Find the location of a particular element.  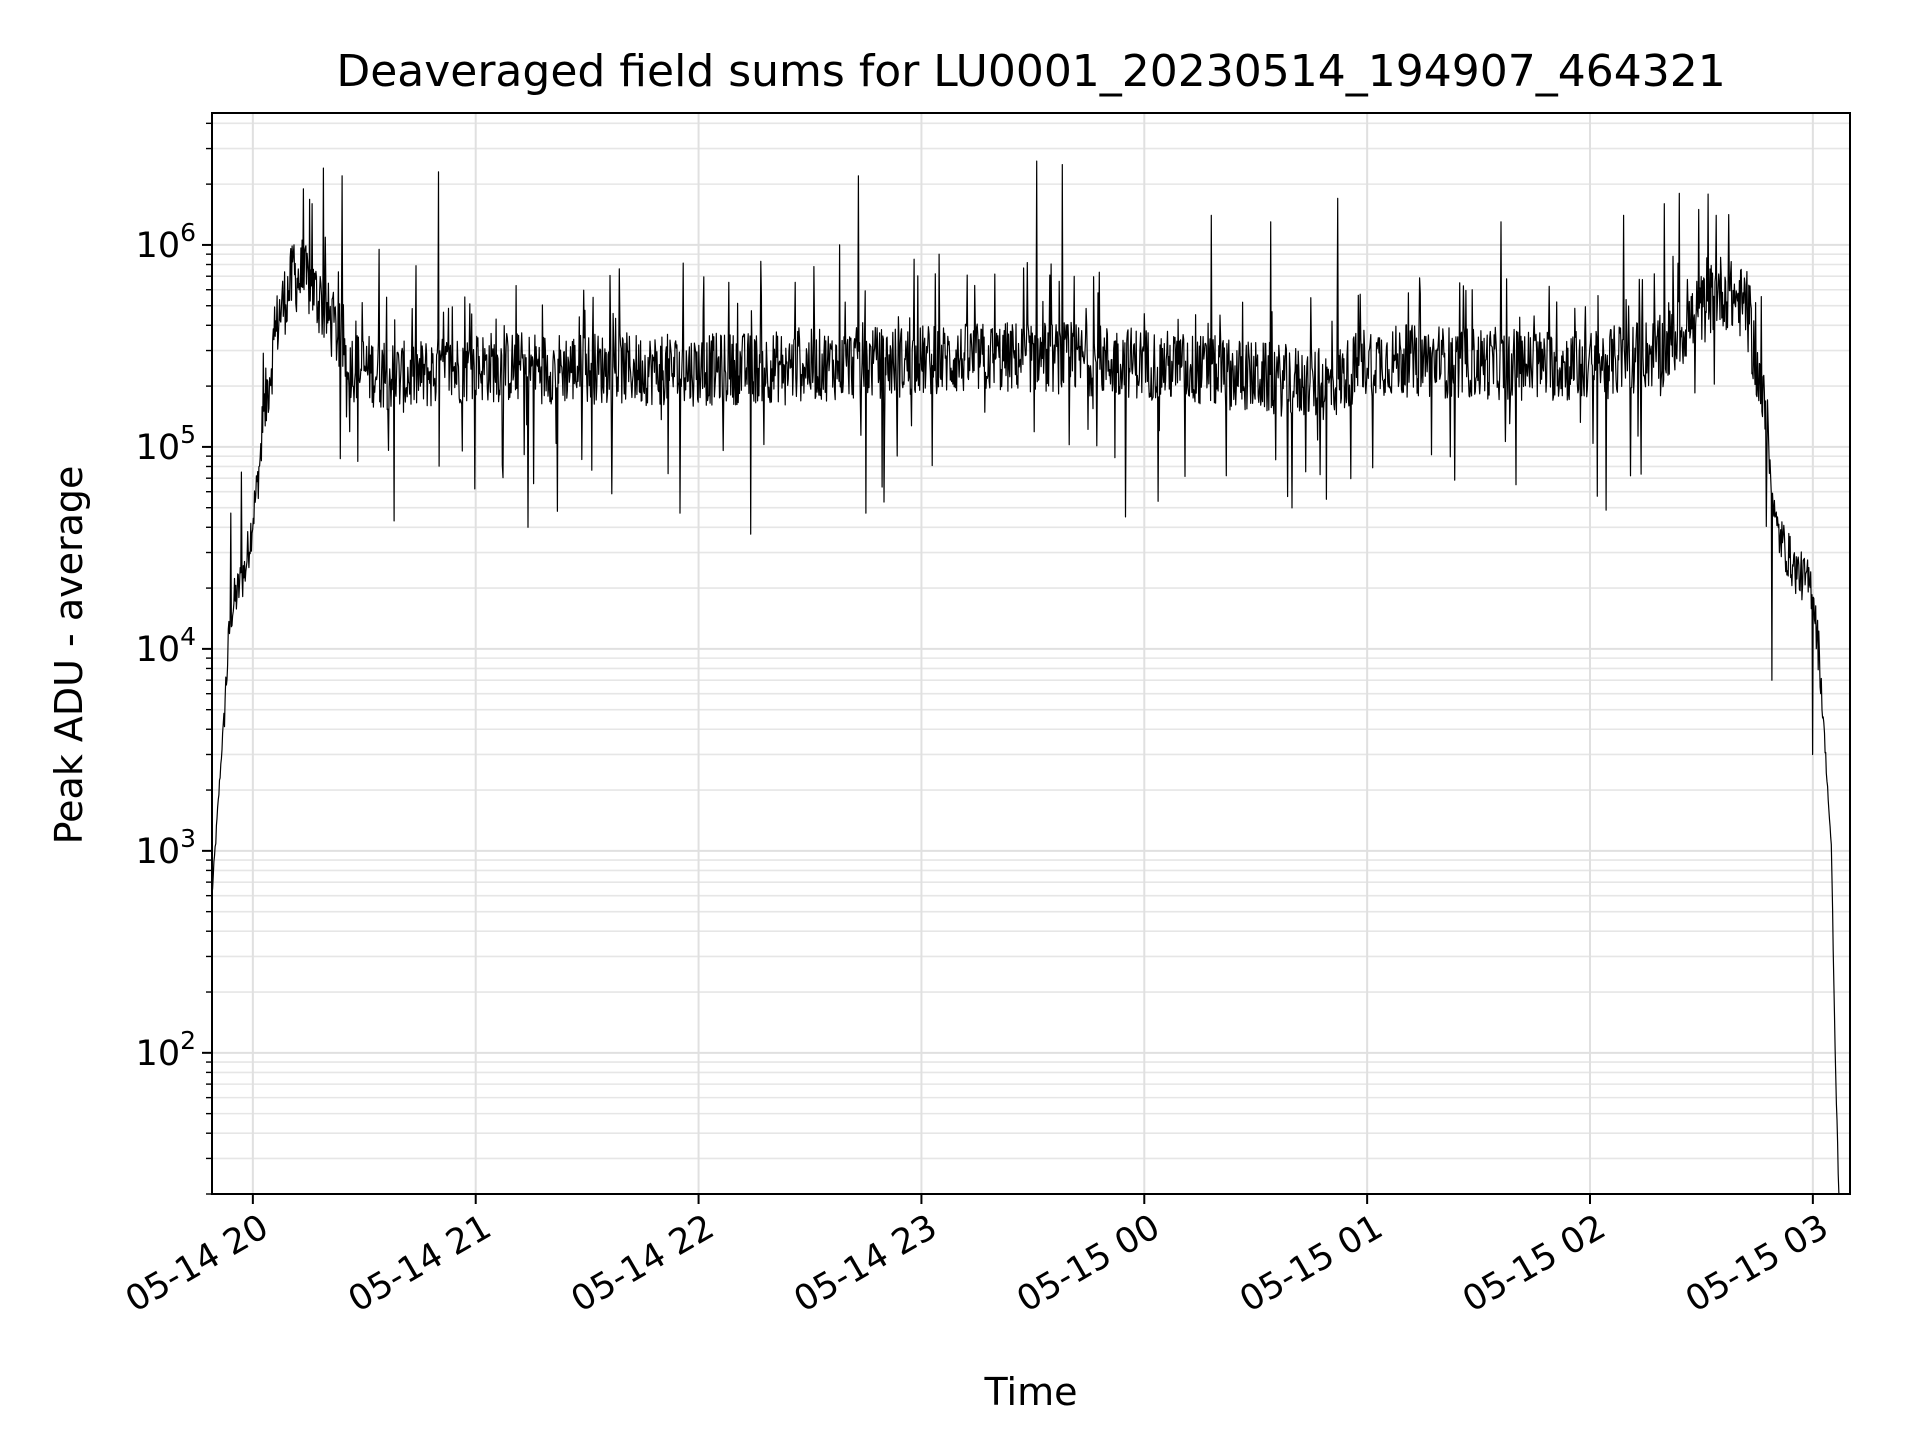

y-tick-label: 10⁴ is located at coordinates (166, 646).